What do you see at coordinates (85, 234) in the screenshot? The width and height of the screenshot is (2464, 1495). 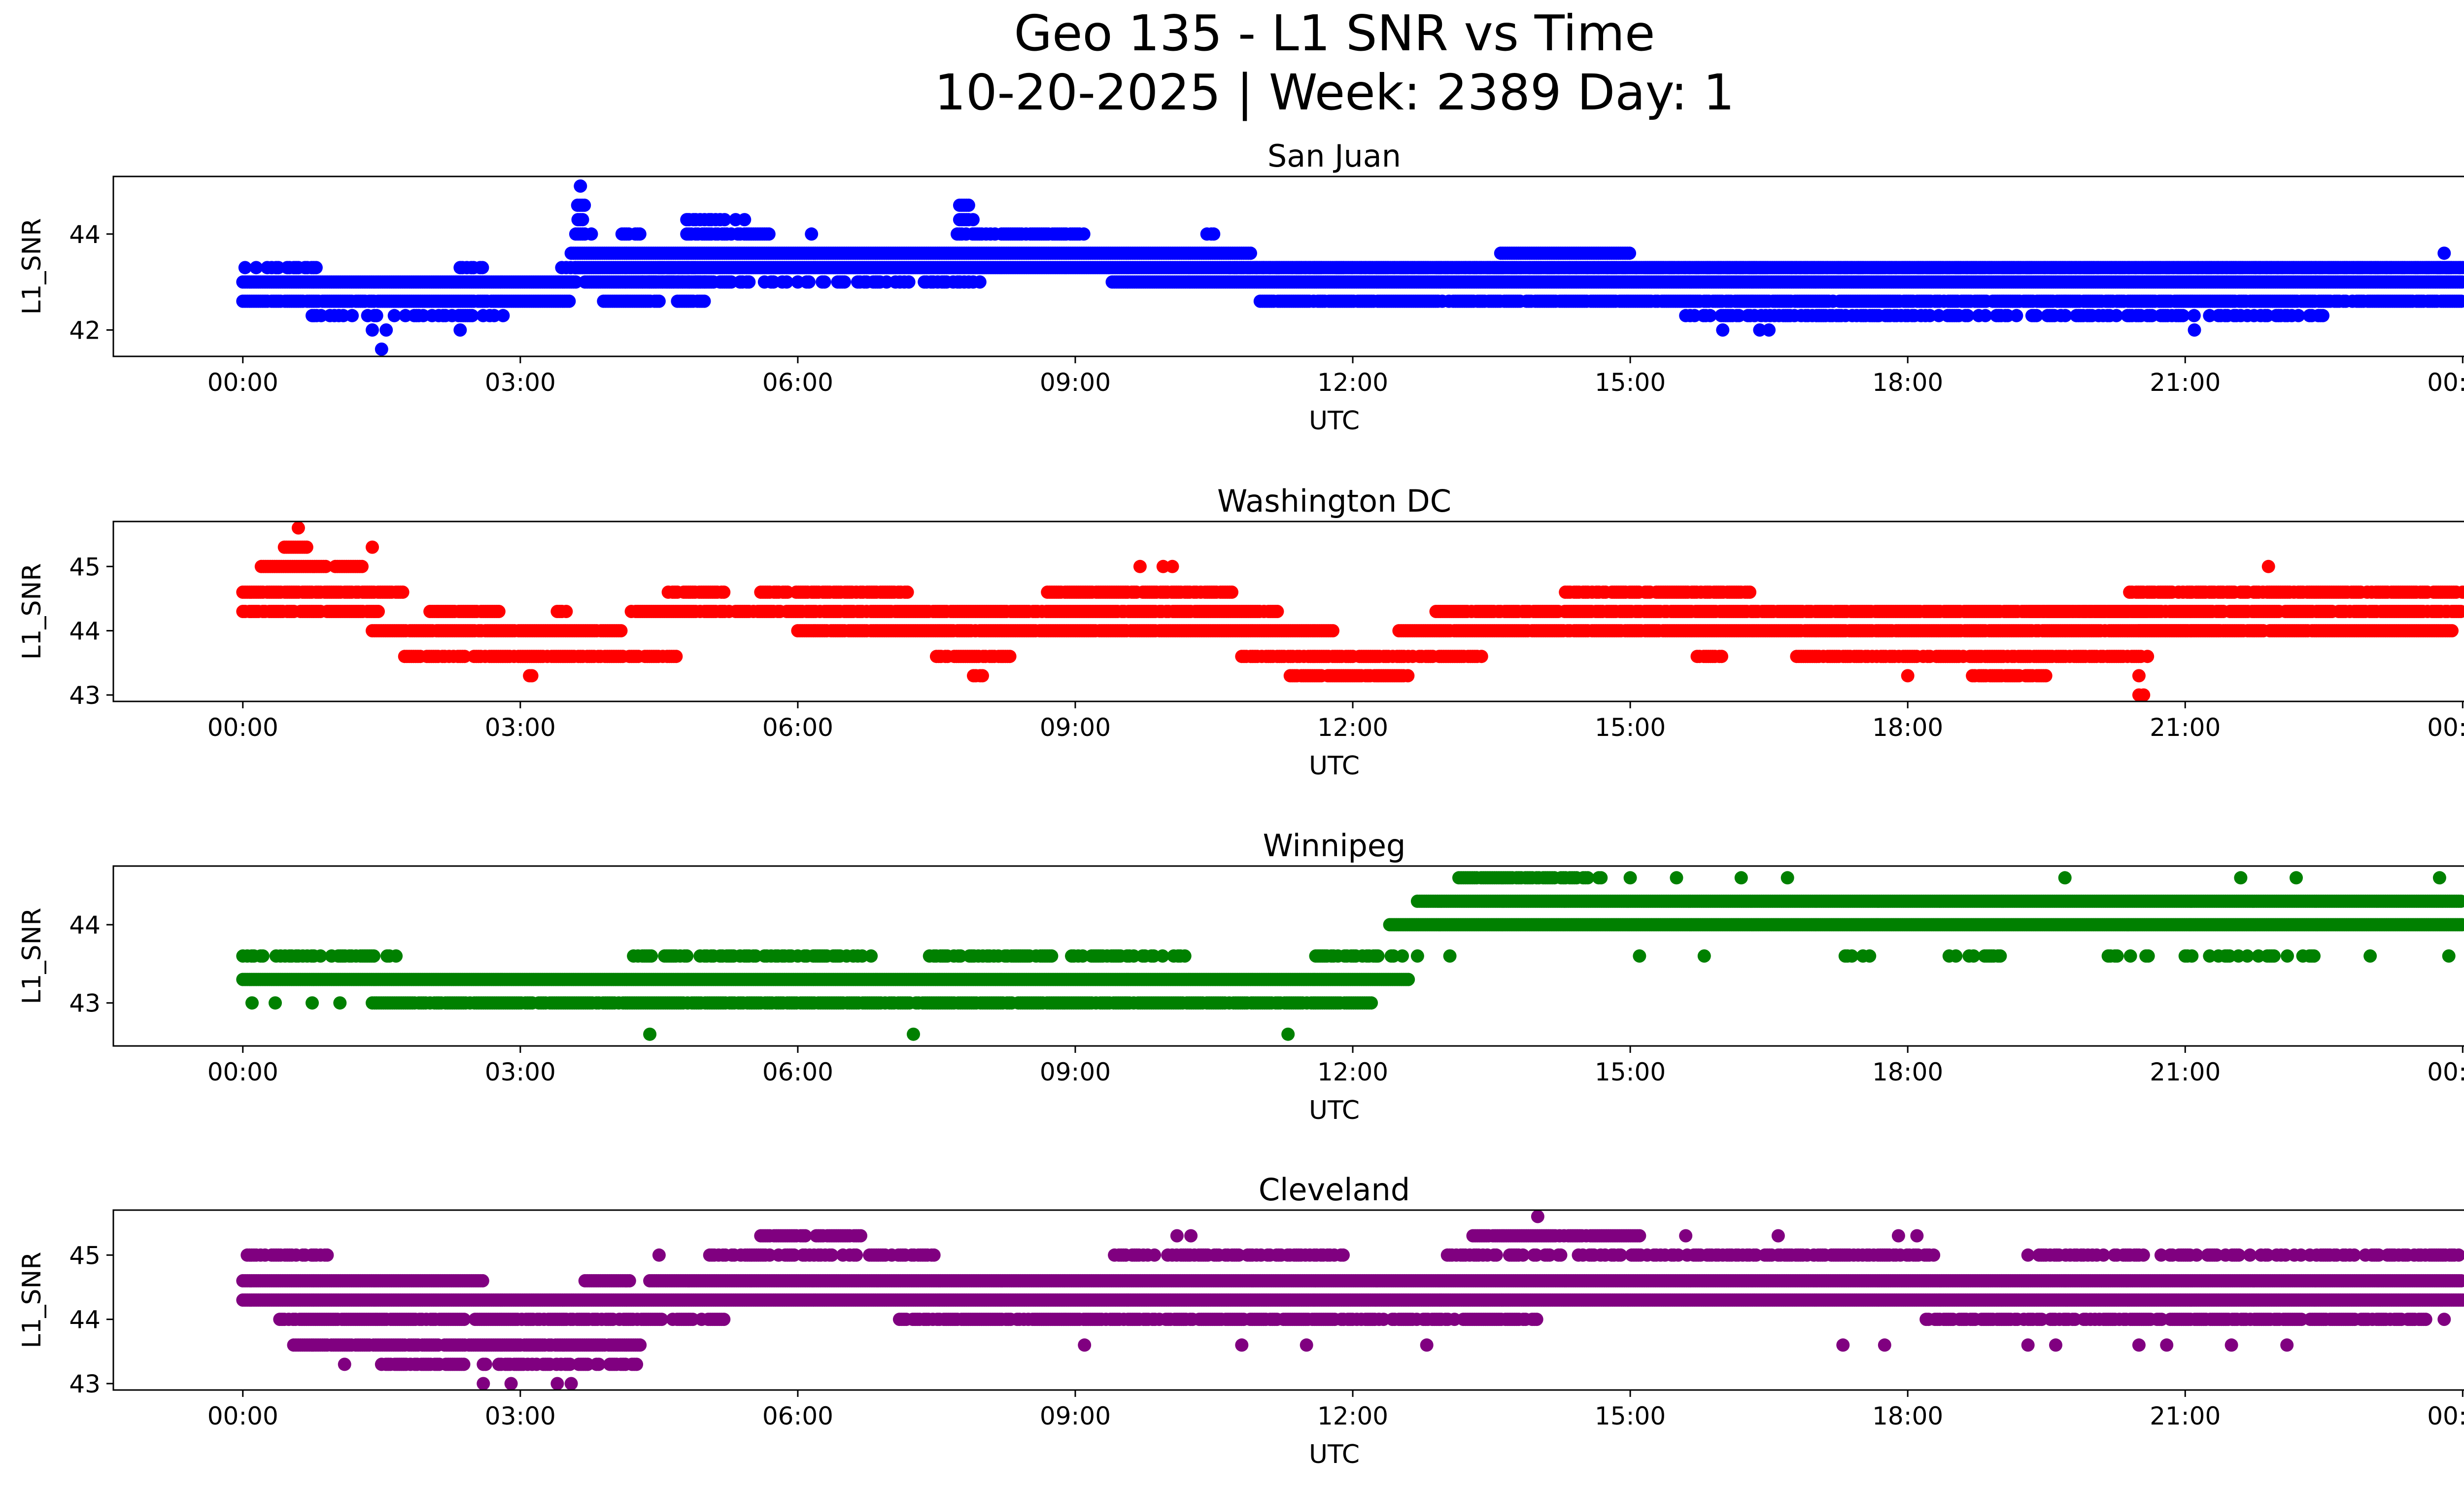 I see `y-tick-label: 44` at bounding box center [85, 234].